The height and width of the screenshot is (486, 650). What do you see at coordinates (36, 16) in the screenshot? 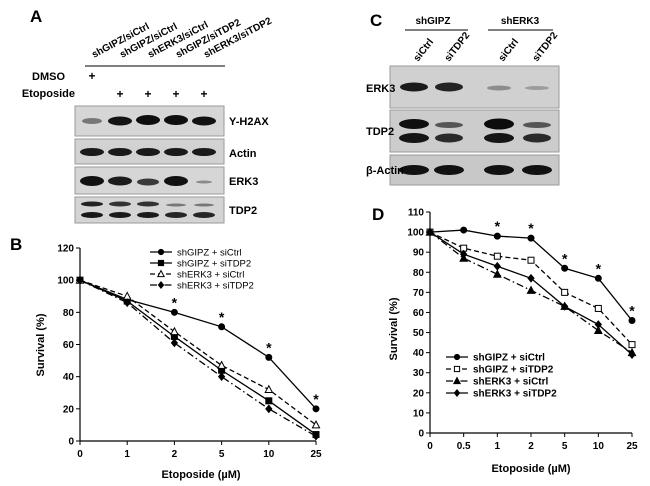
I see `panel-a-letter: A` at bounding box center [36, 16].